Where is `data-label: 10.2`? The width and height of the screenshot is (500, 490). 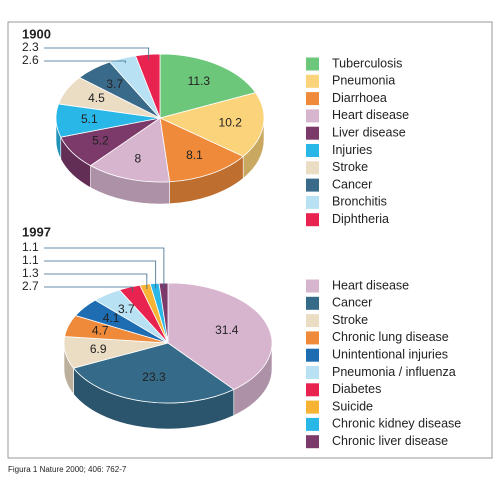 data-label: 10.2 is located at coordinates (231, 122).